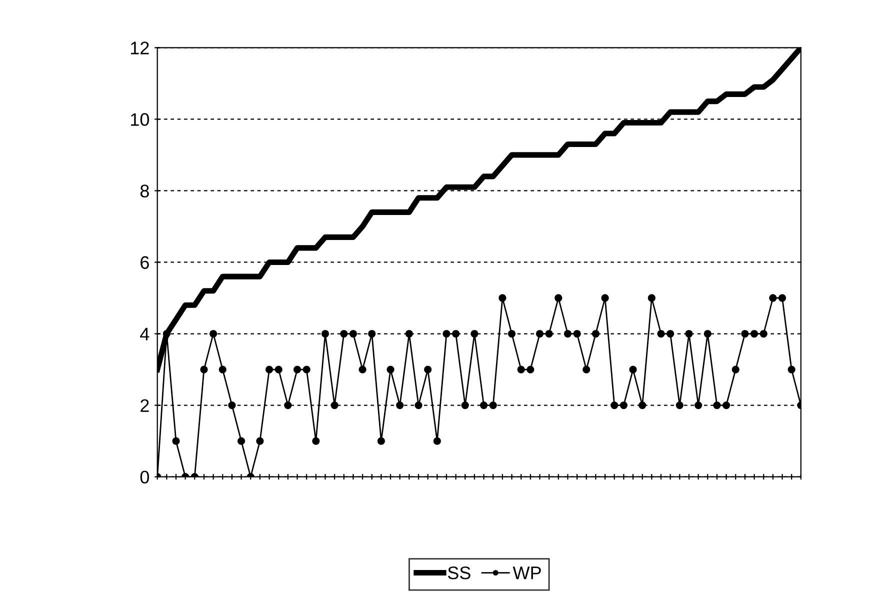  What do you see at coordinates (145, 477) in the screenshot?
I see `y-tick-label: 0` at bounding box center [145, 477].